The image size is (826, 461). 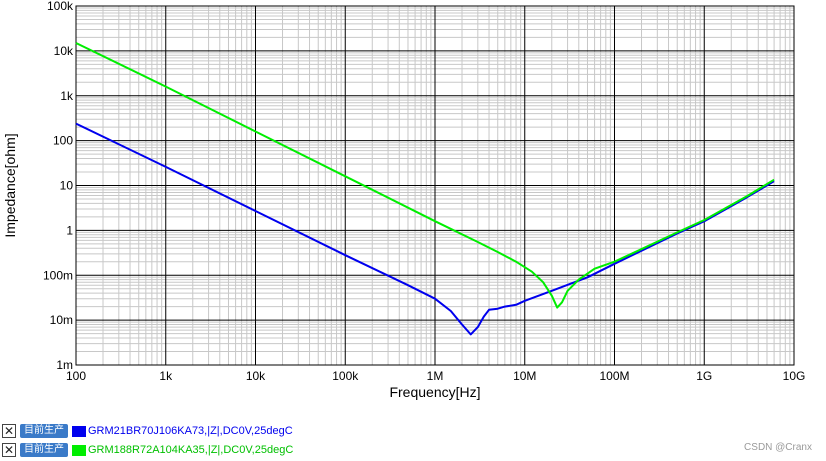 I want to click on y-tick-label: 10k, so click(x=64, y=51).